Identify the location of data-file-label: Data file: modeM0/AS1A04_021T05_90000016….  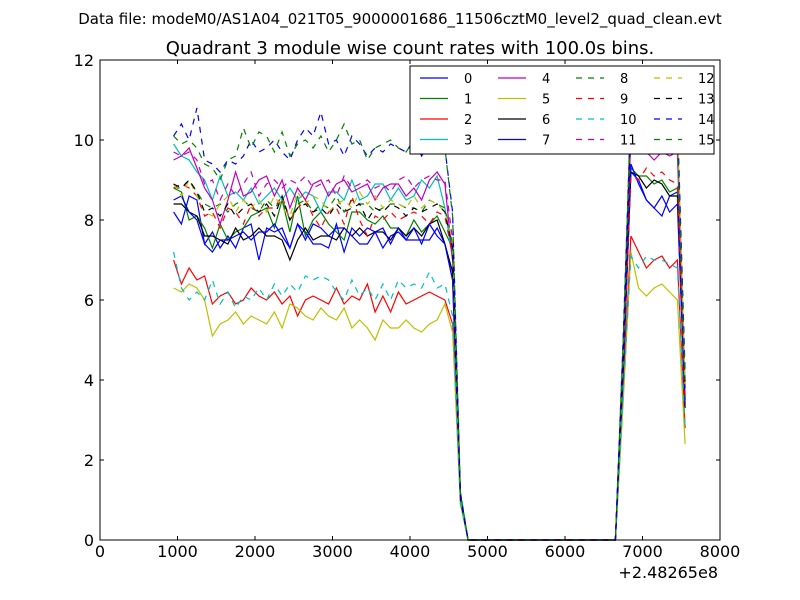
(400, 19).